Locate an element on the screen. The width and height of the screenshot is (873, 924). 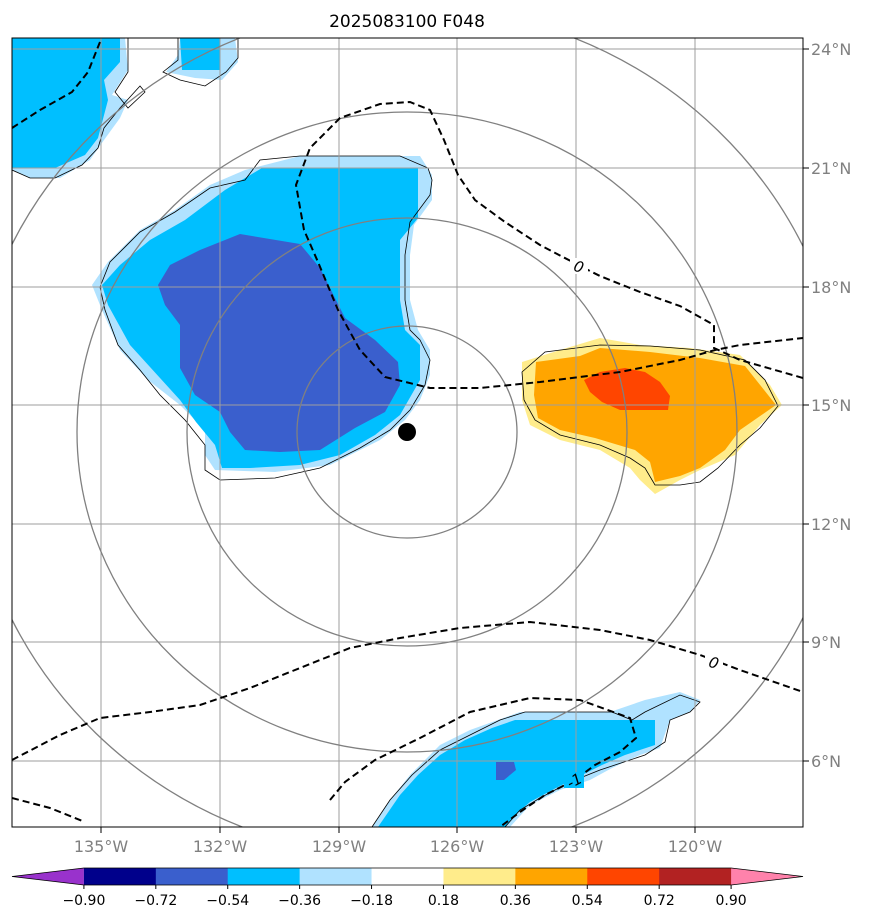
colorbar-tick-label: 0.36 is located at coordinates (515, 901).